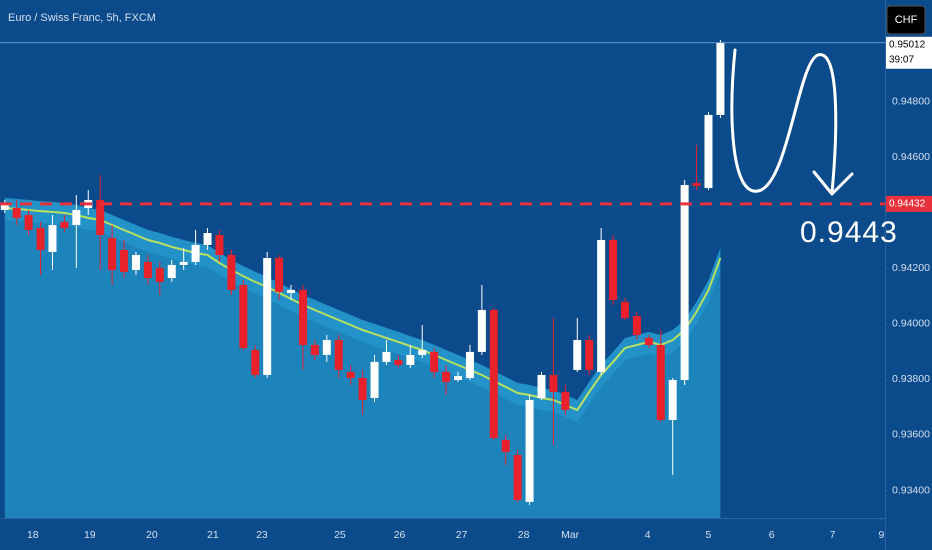  Describe the element at coordinates (709, 535) in the screenshot. I see `x-tick-label: 5` at that location.